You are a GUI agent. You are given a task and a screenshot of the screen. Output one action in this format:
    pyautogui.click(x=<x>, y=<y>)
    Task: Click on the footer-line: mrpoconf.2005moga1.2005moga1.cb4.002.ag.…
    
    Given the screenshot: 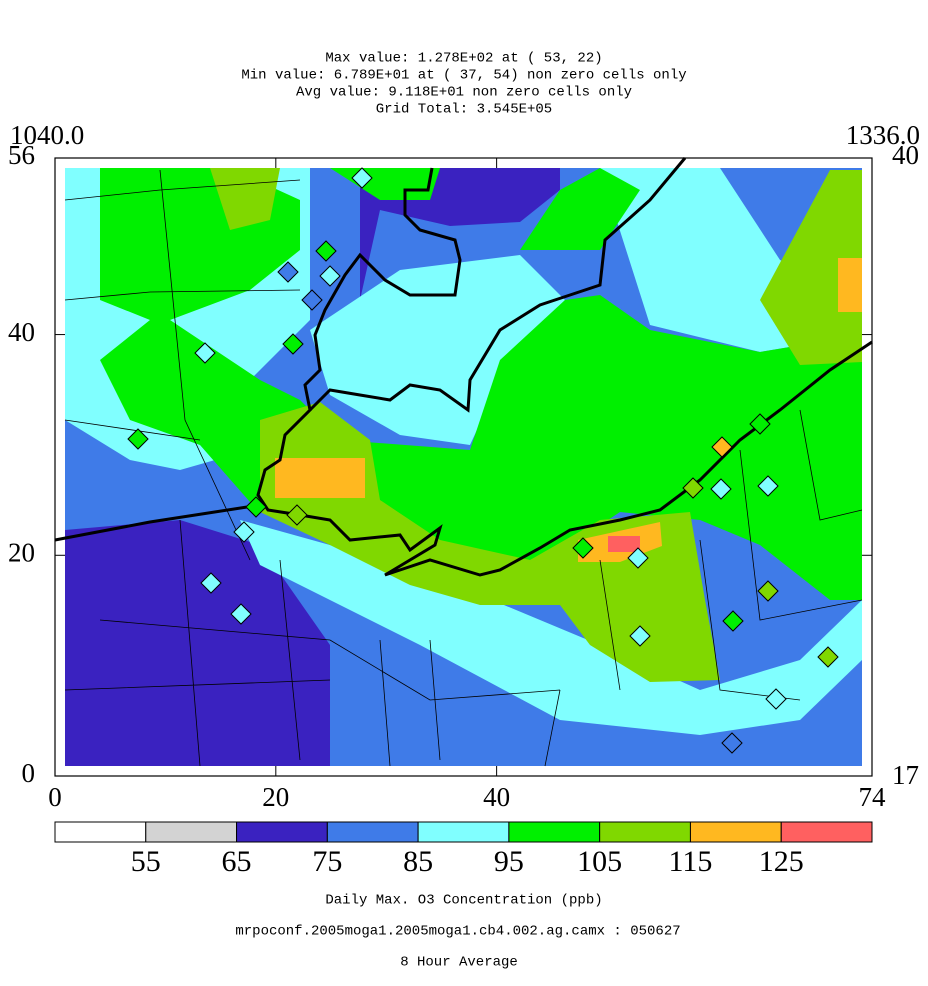 What is the action you would take?
    pyautogui.click(x=457, y=932)
    